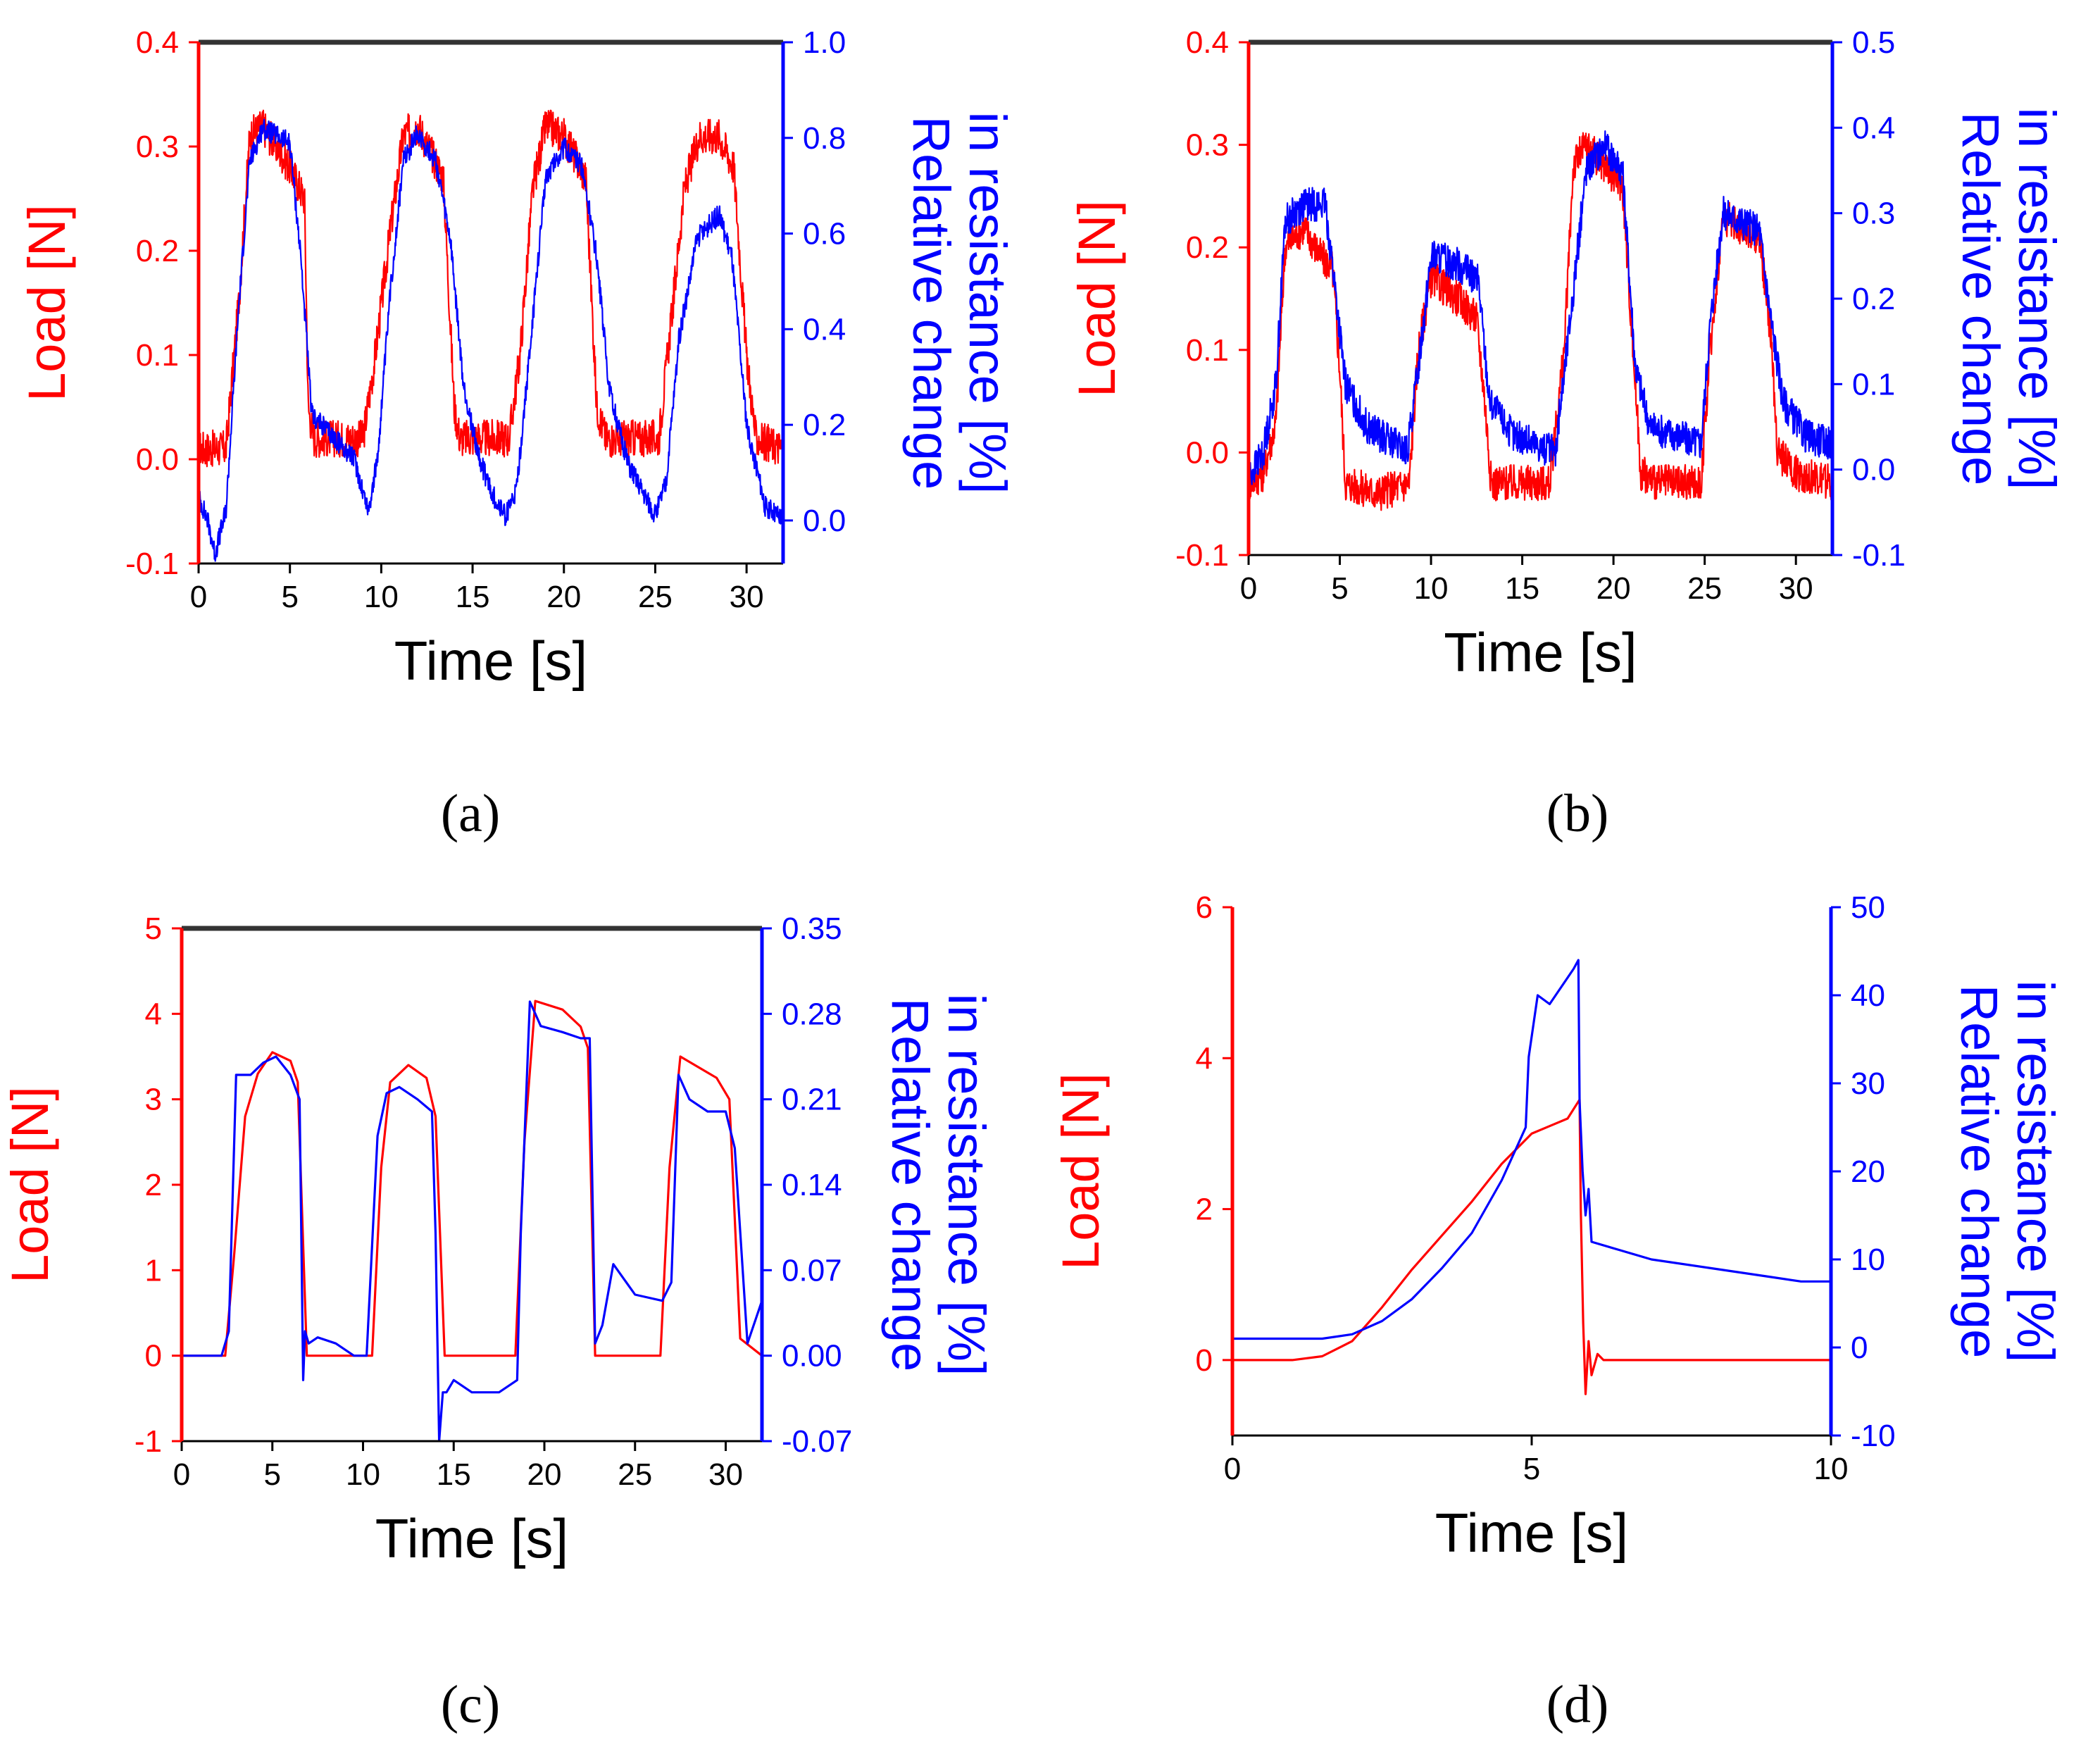  What do you see at coordinates (817, 1441) in the screenshot?
I see `y-right-tick-label: -0.07` at bounding box center [817, 1441].